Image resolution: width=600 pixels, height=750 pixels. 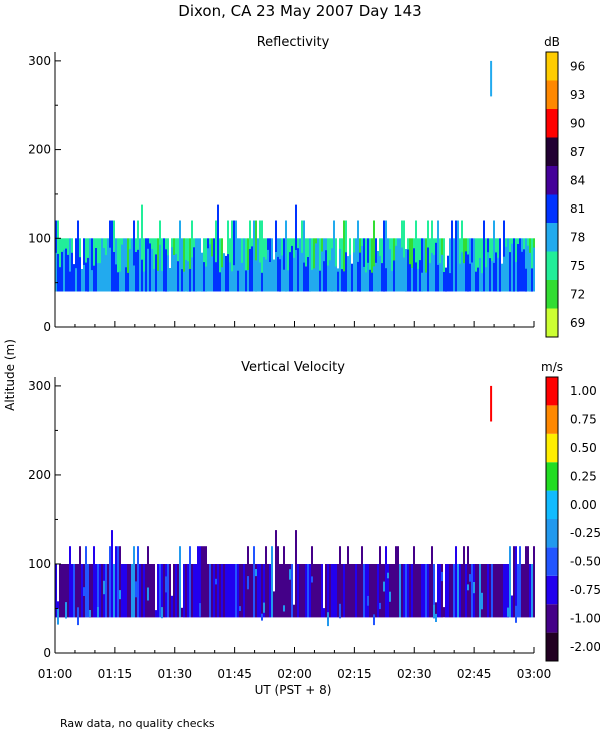 I want to click on y-axis-label: Altitude (m), so click(x=10, y=375).